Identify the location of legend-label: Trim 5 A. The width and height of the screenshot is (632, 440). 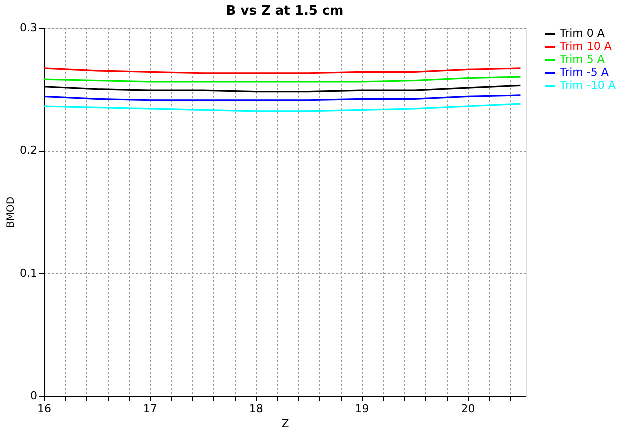
(582, 59).